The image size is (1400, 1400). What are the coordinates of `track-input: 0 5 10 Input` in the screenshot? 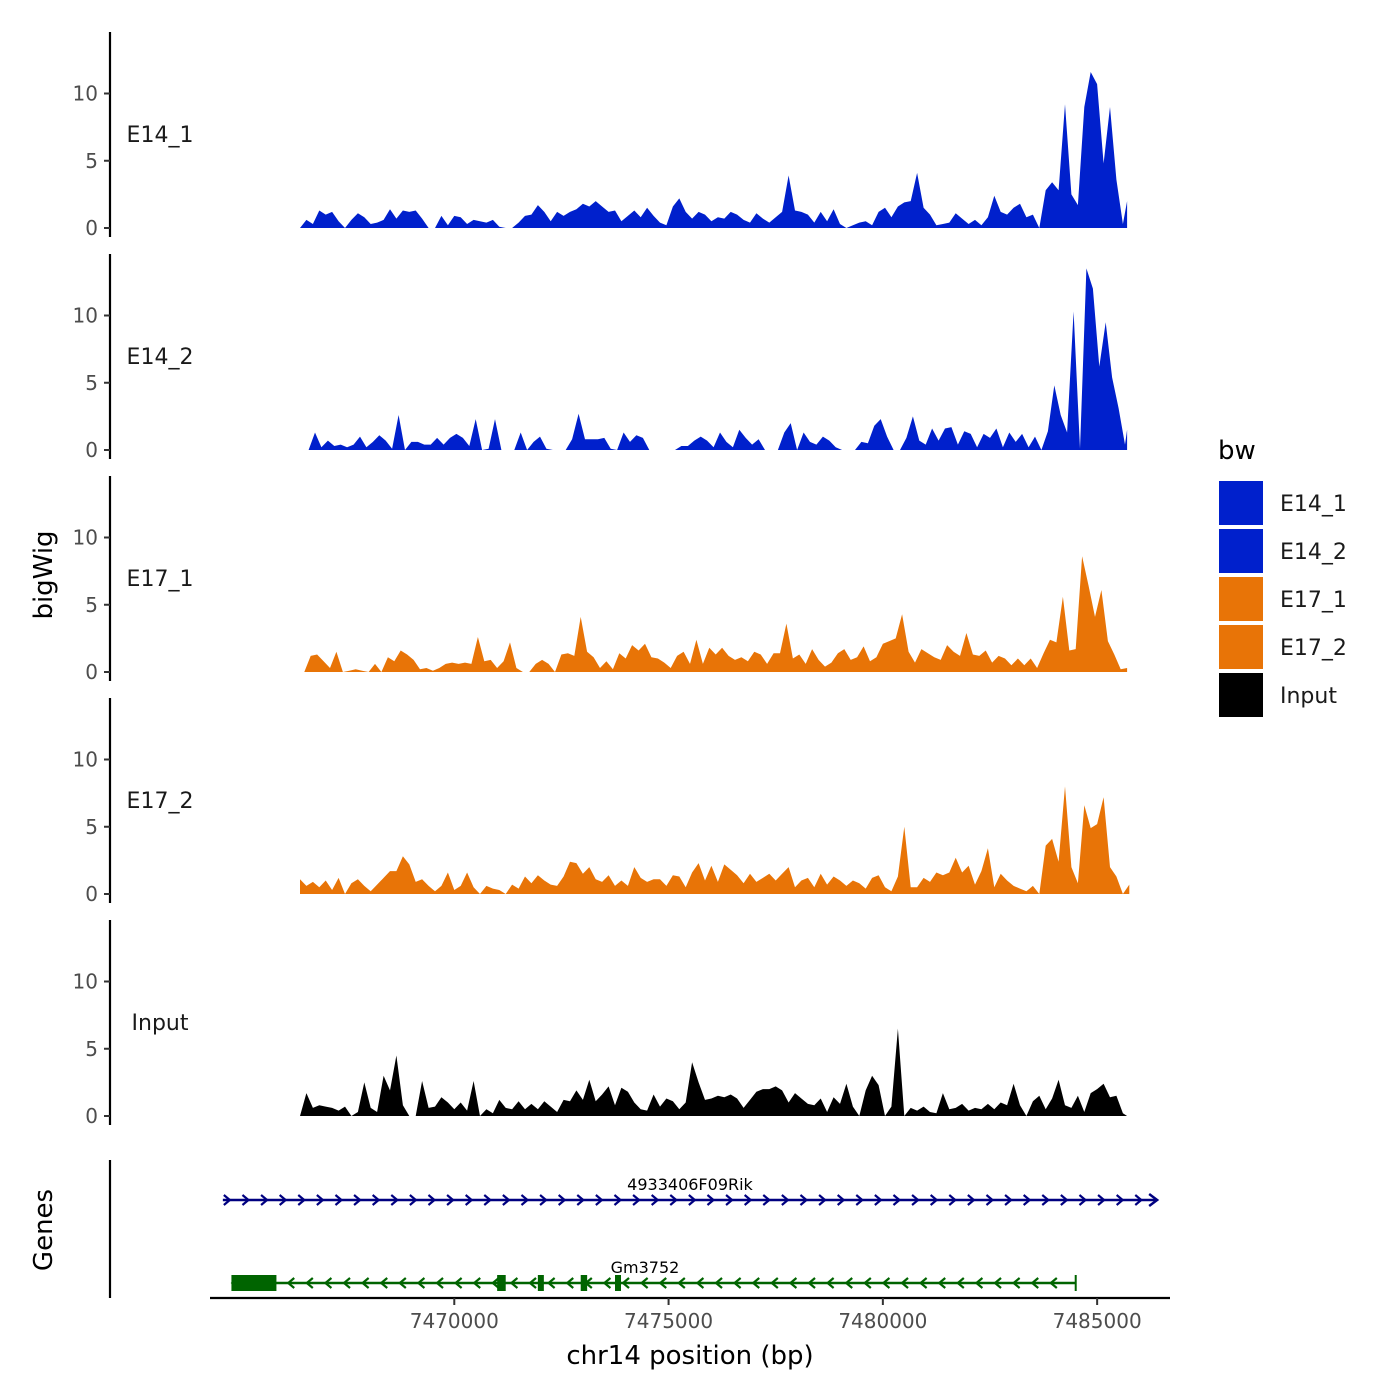 It's located at (600, 1024).